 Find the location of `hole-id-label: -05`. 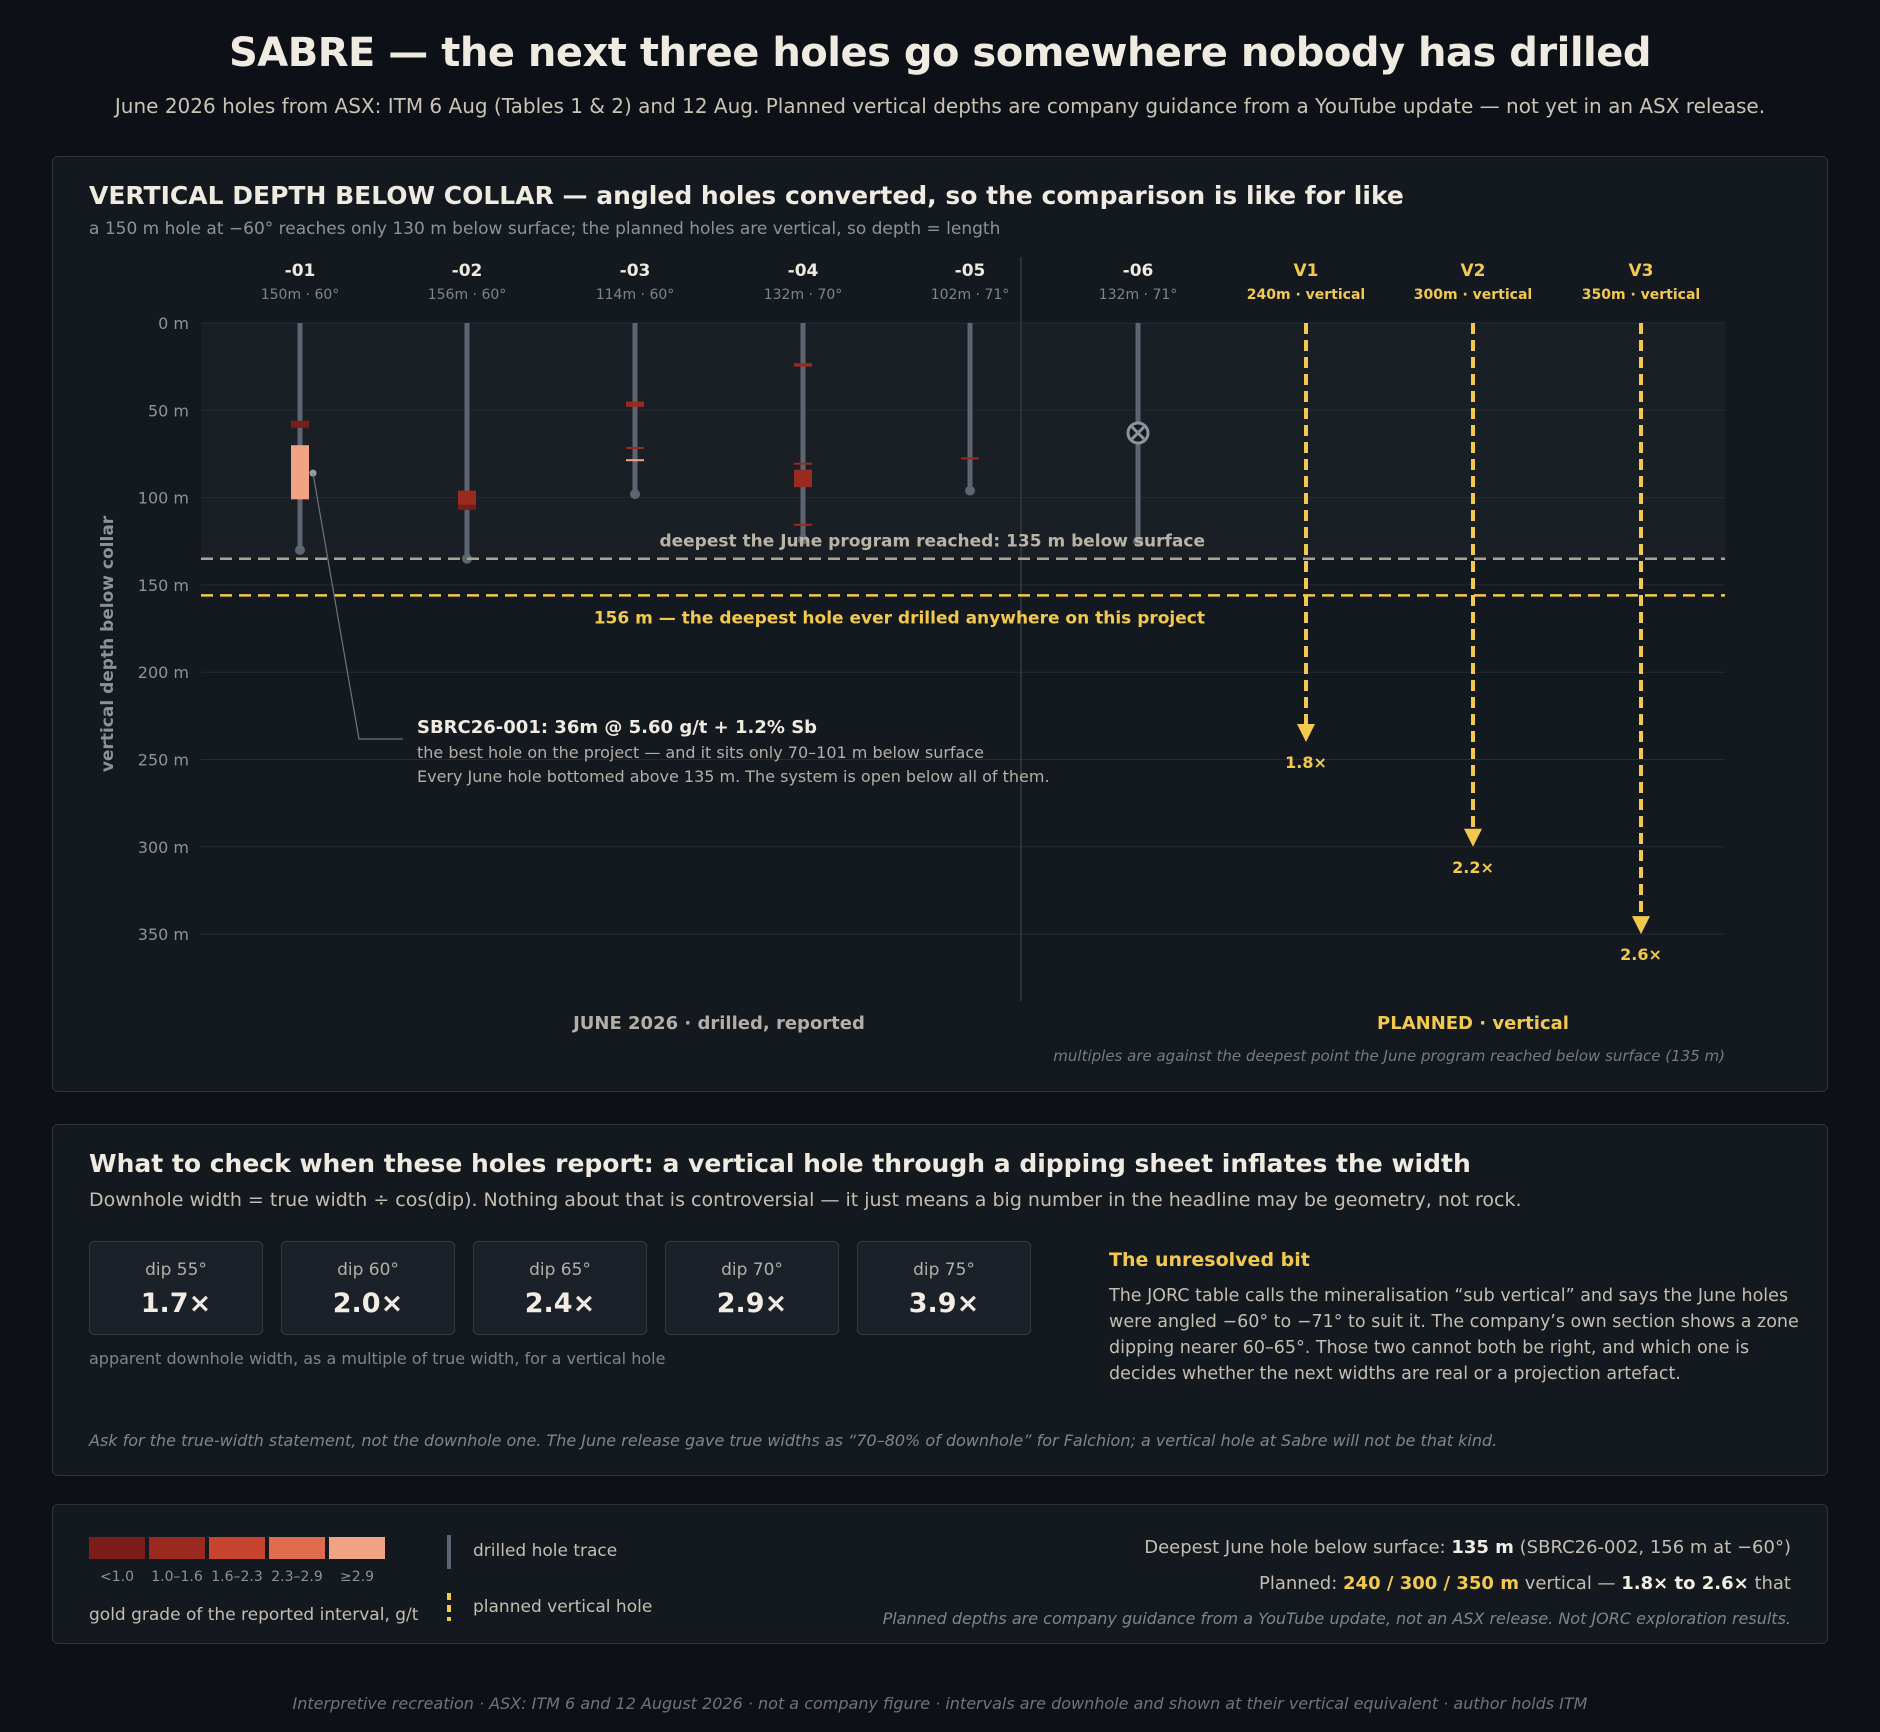

hole-id-label: -05 is located at coordinates (970, 271).